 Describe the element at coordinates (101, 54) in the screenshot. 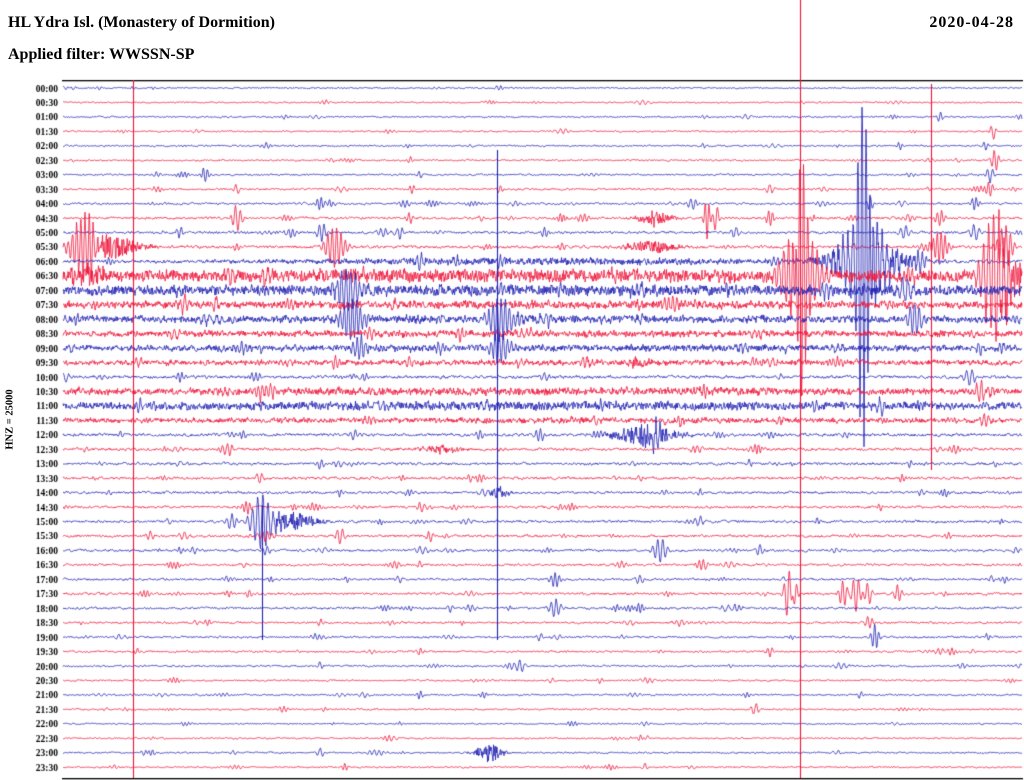

I see `applied-filter-label: Applied filter: WWSSN-SP` at that location.